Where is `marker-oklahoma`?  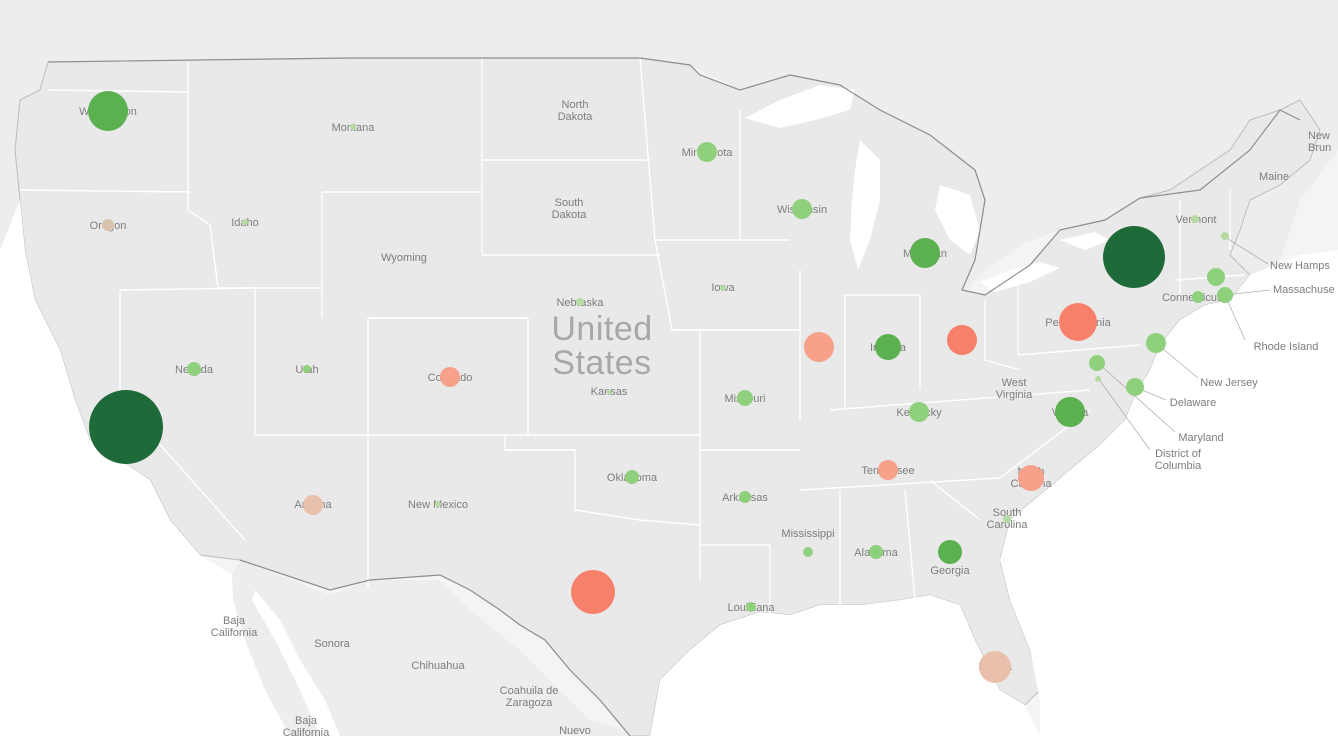 marker-oklahoma is located at coordinates (632, 477).